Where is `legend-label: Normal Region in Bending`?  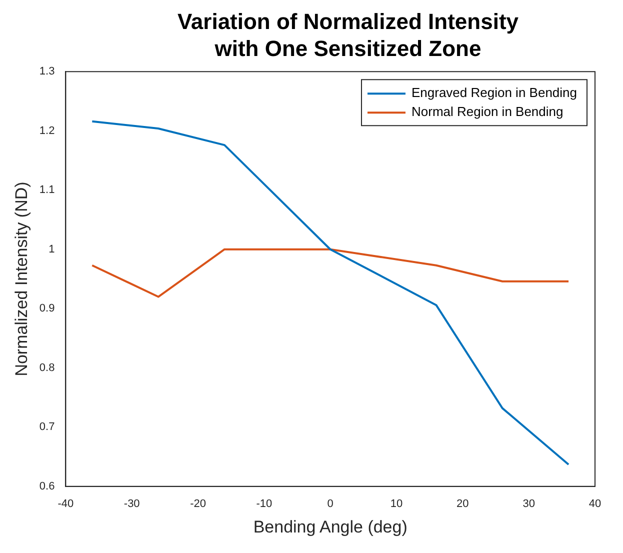
legend-label: Normal Region in Bending is located at coordinates (487, 112).